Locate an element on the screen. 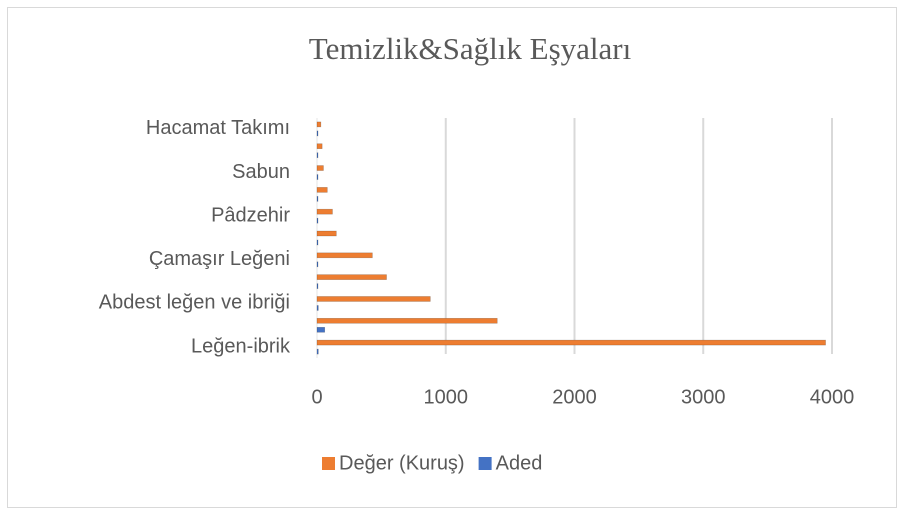  x-tick-label: 4000 is located at coordinates (832, 397).